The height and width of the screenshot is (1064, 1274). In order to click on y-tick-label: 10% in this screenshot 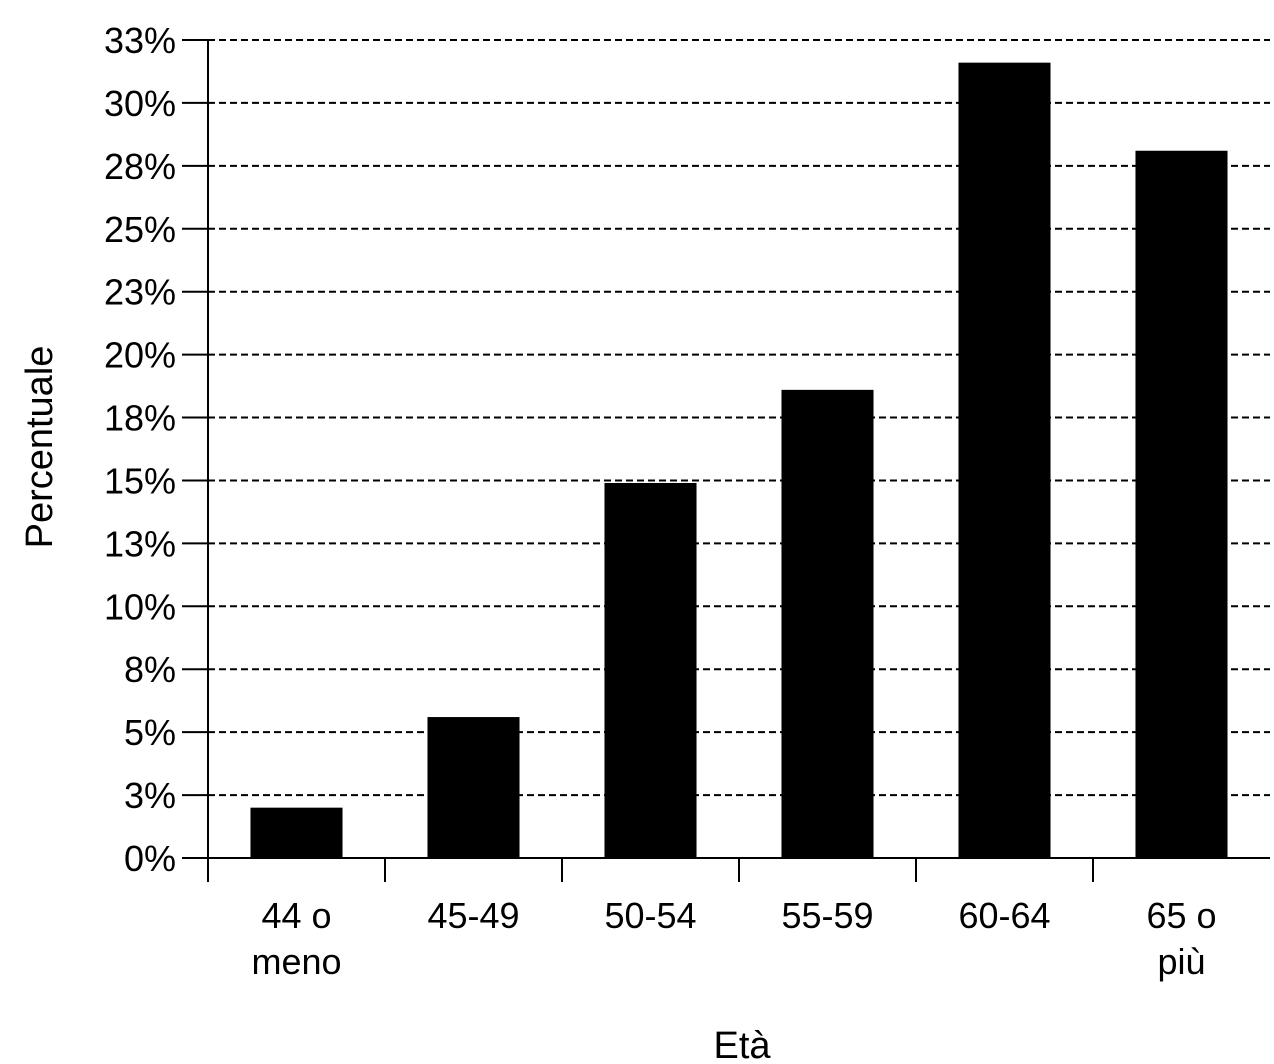, I will do `click(140, 606)`.